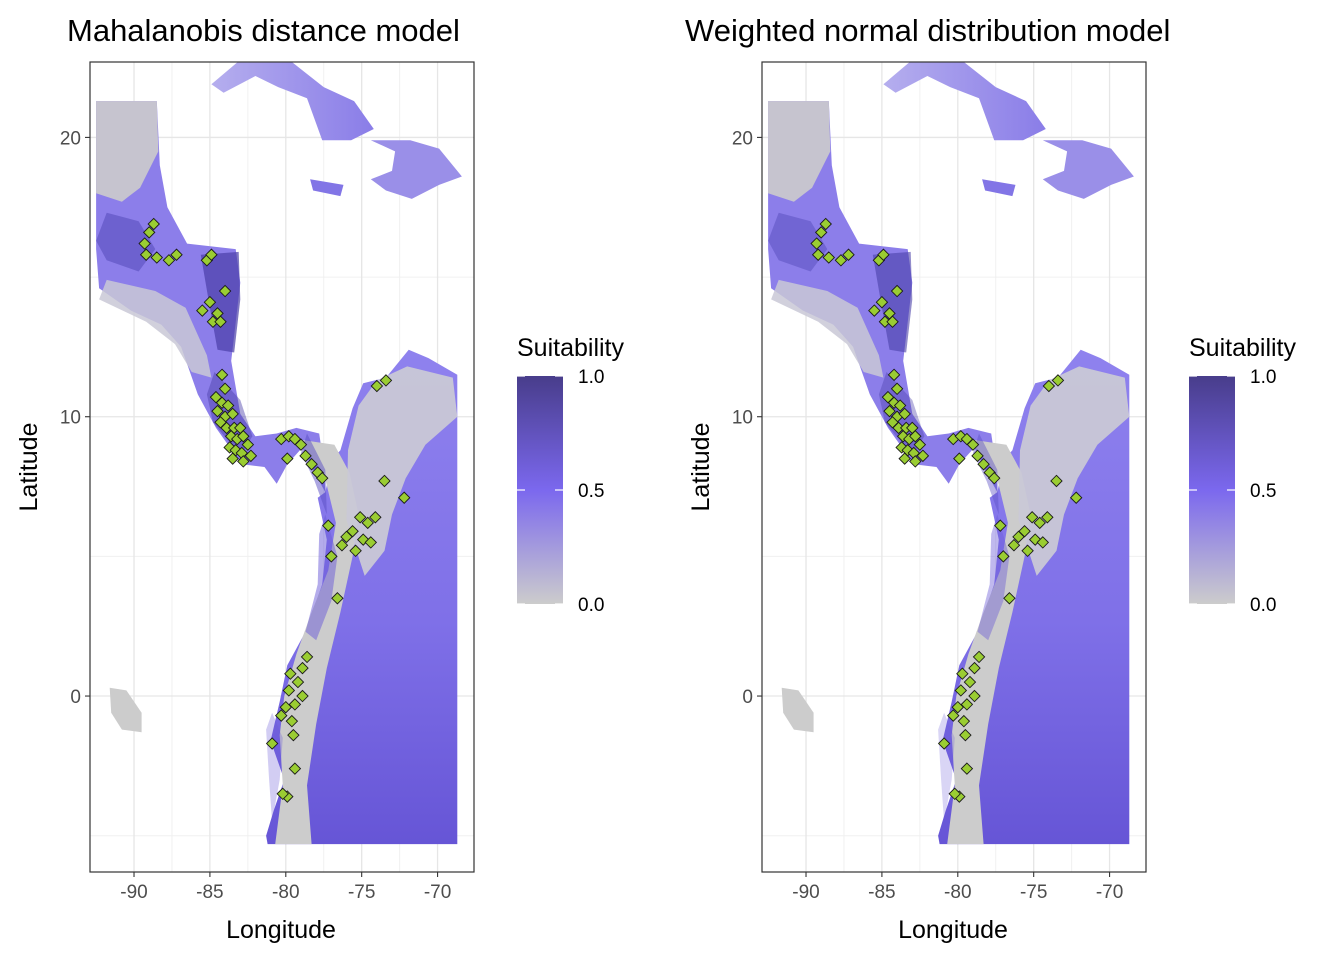  I want to click on x-tick-label: -90, so click(133, 892).